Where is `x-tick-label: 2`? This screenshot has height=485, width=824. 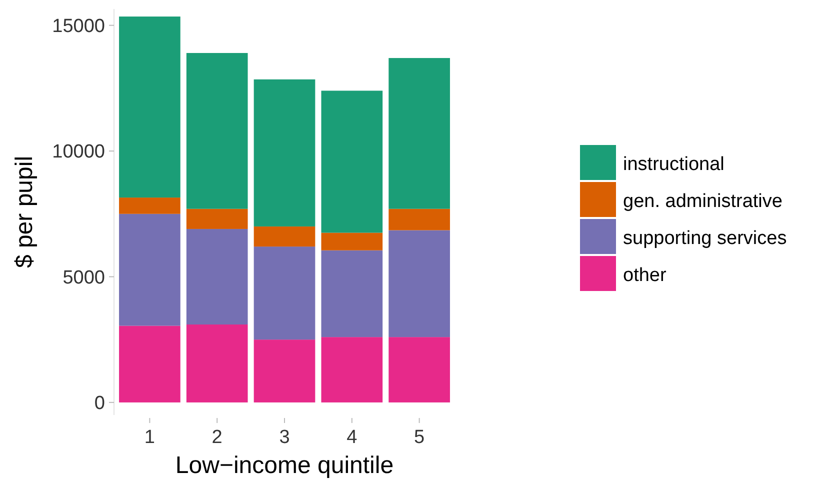
x-tick-label: 2 is located at coordinates (217, 437).